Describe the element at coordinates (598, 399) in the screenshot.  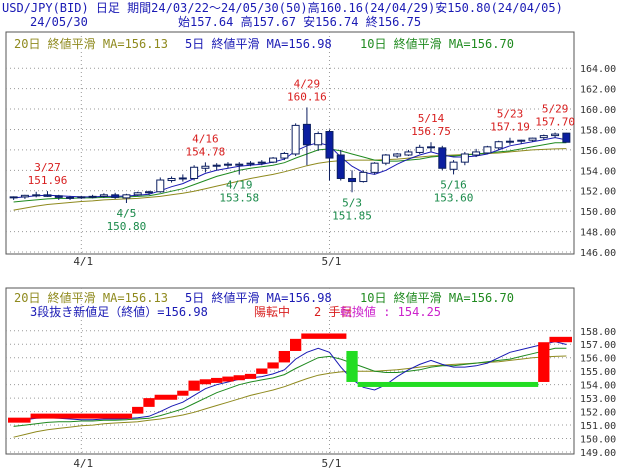
I see `break-y-tick-label: 153.00` at that location.